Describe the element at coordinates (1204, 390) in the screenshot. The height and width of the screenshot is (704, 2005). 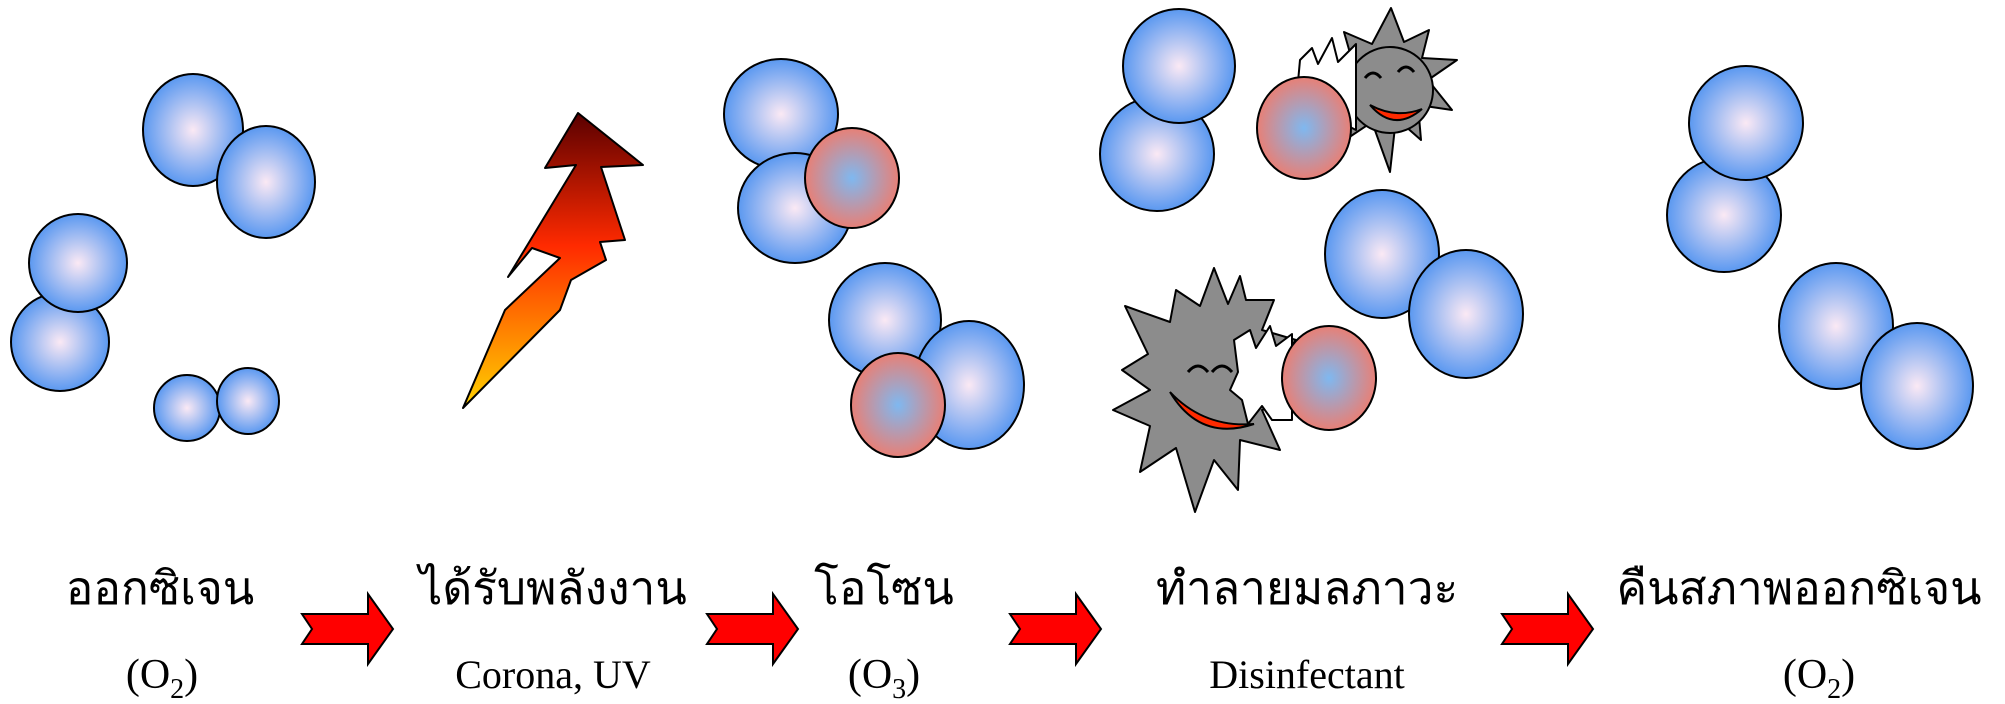
I see `germ-icon` at that location.